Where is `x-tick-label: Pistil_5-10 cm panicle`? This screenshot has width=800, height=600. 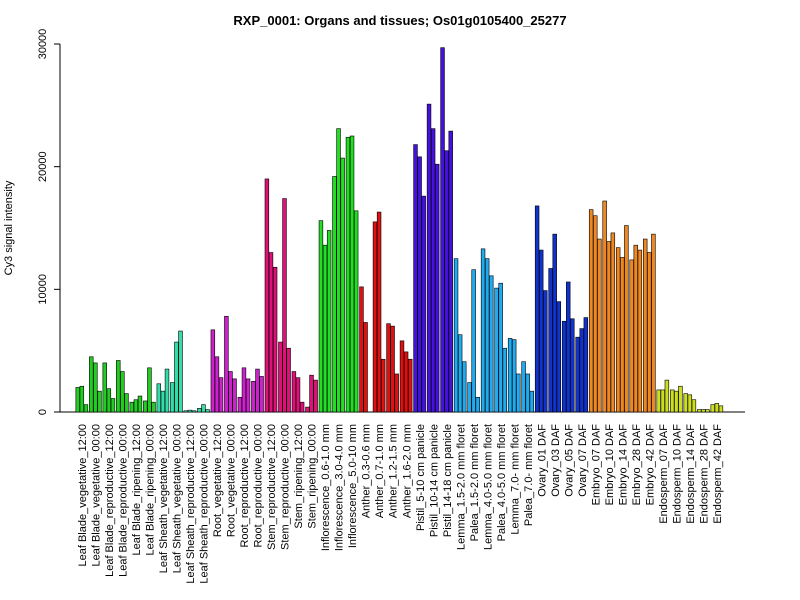
x-tick-label: Pistil_5-10 cm panicle is located at coordinates (421, 477).